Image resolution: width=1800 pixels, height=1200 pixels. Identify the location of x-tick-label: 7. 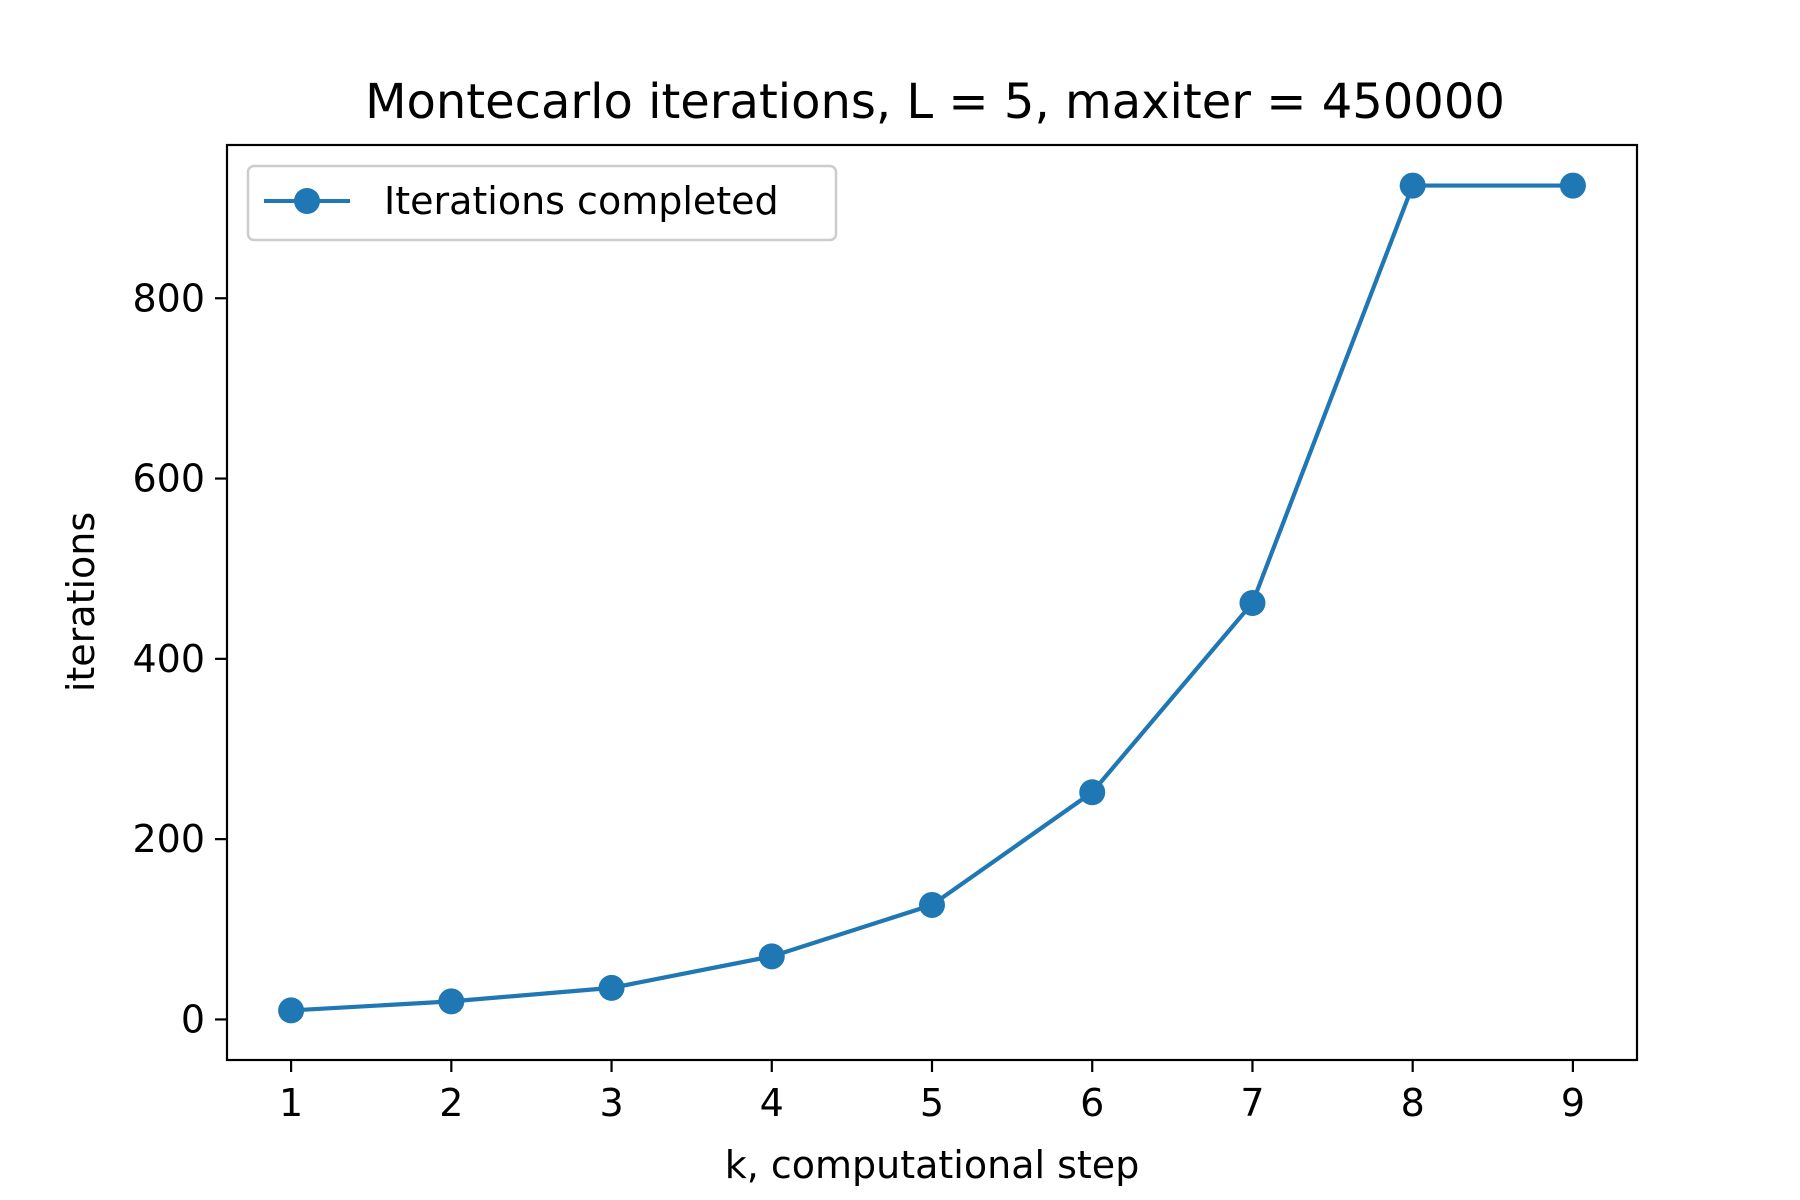
(1252, 1103).